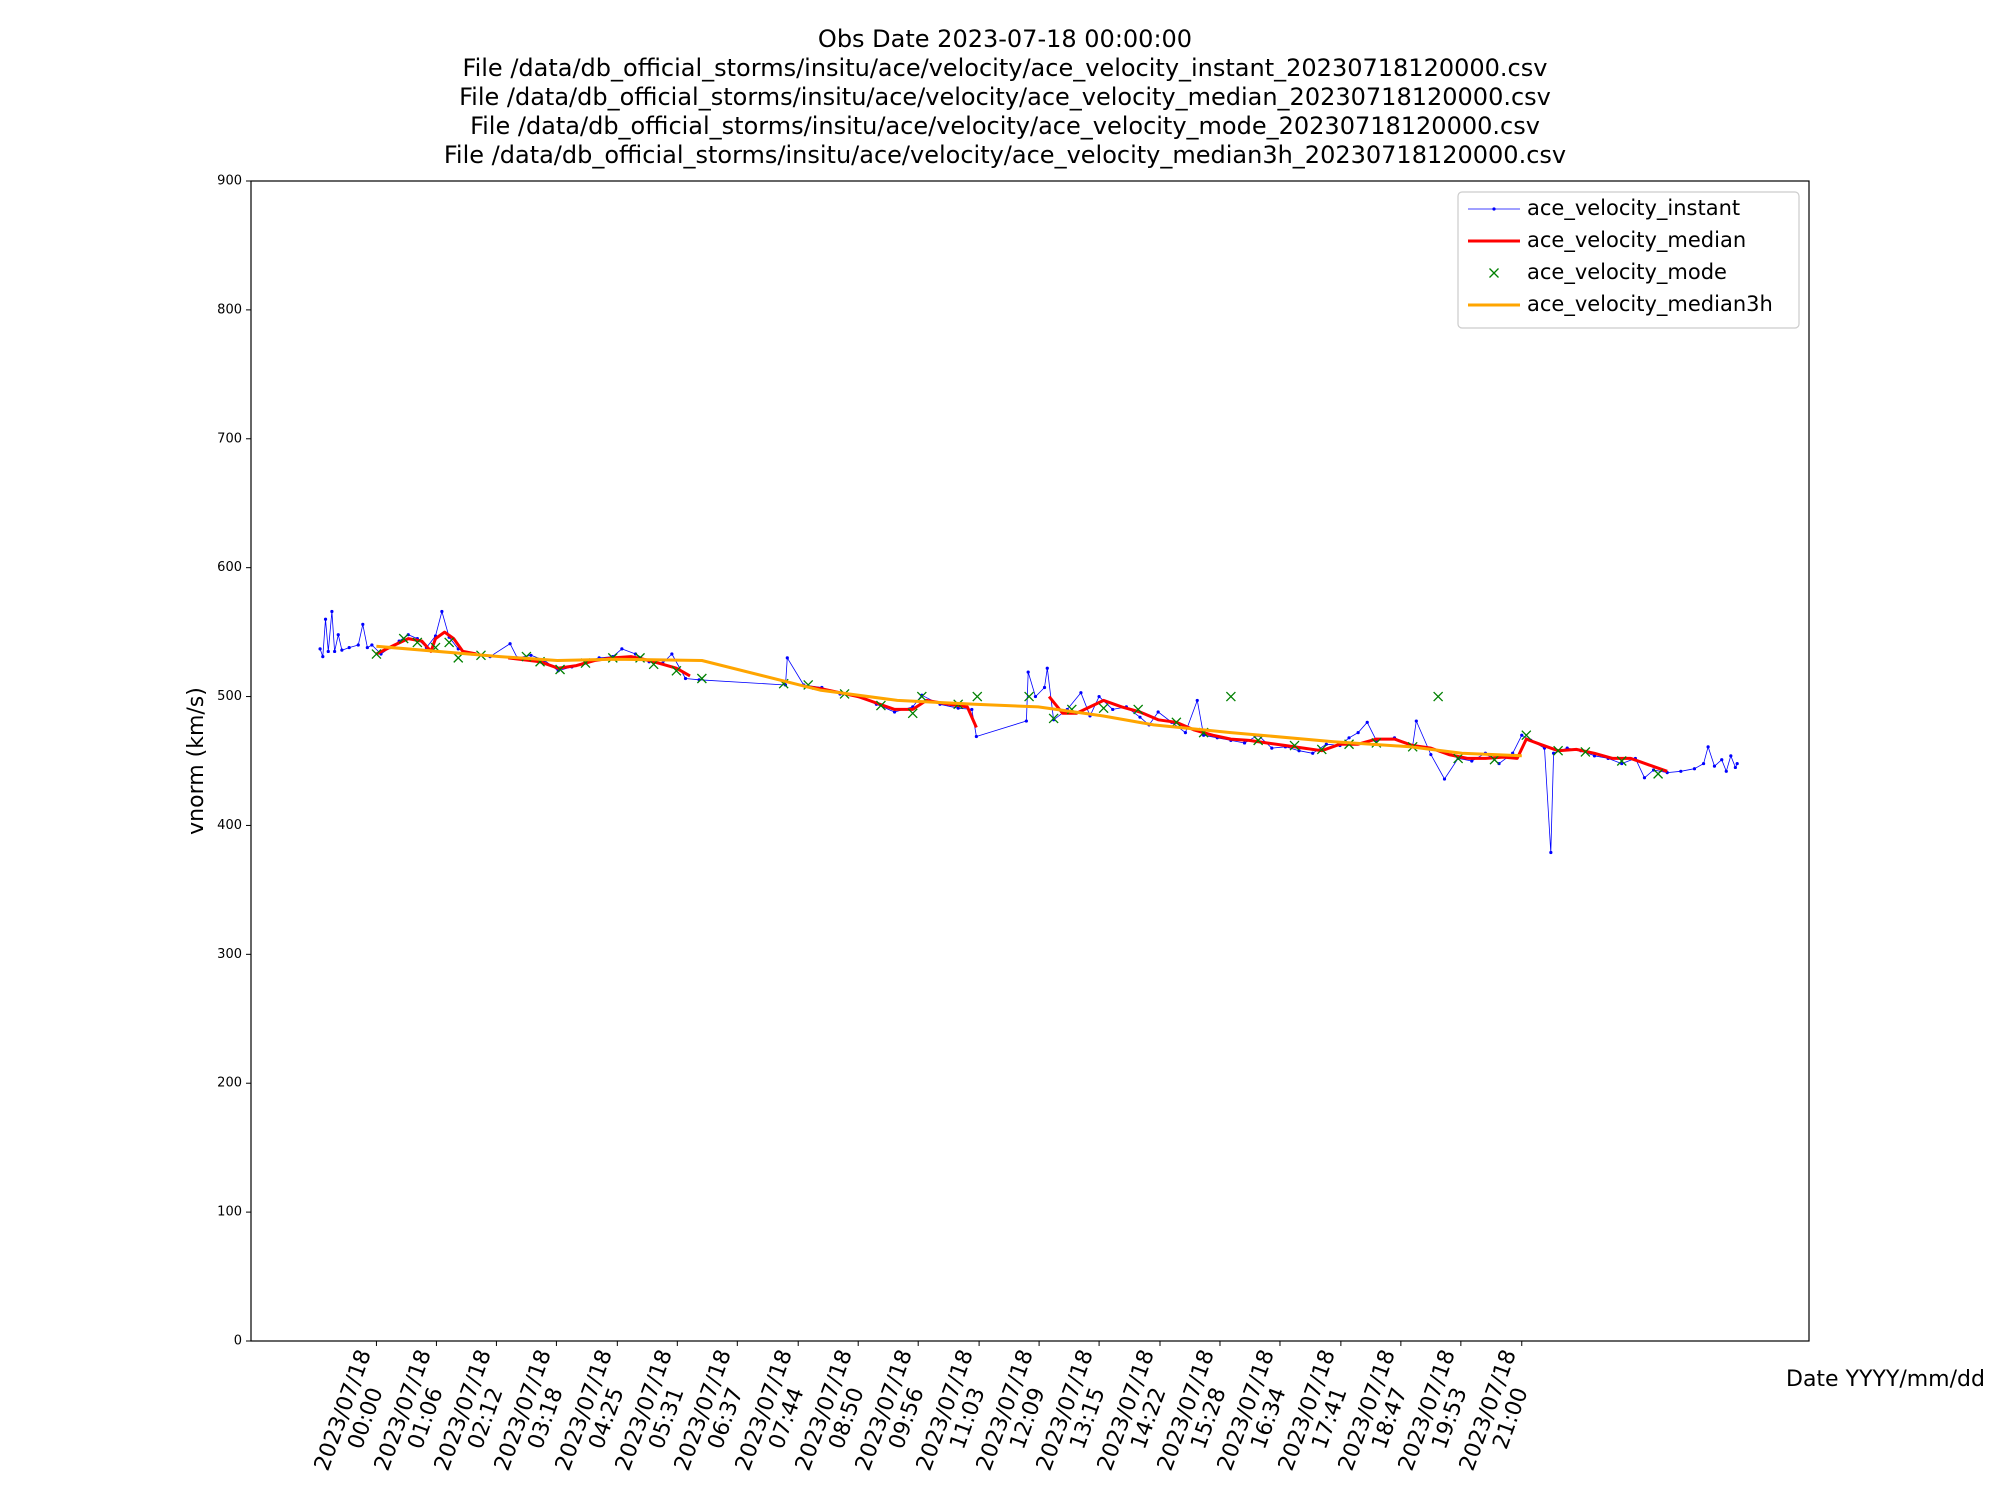 The height and width of the screenshot is (1500, 2000). Describe the element at coordinates (229, 567) in the screenshot. I see `y-tick-label: 600` at that location.